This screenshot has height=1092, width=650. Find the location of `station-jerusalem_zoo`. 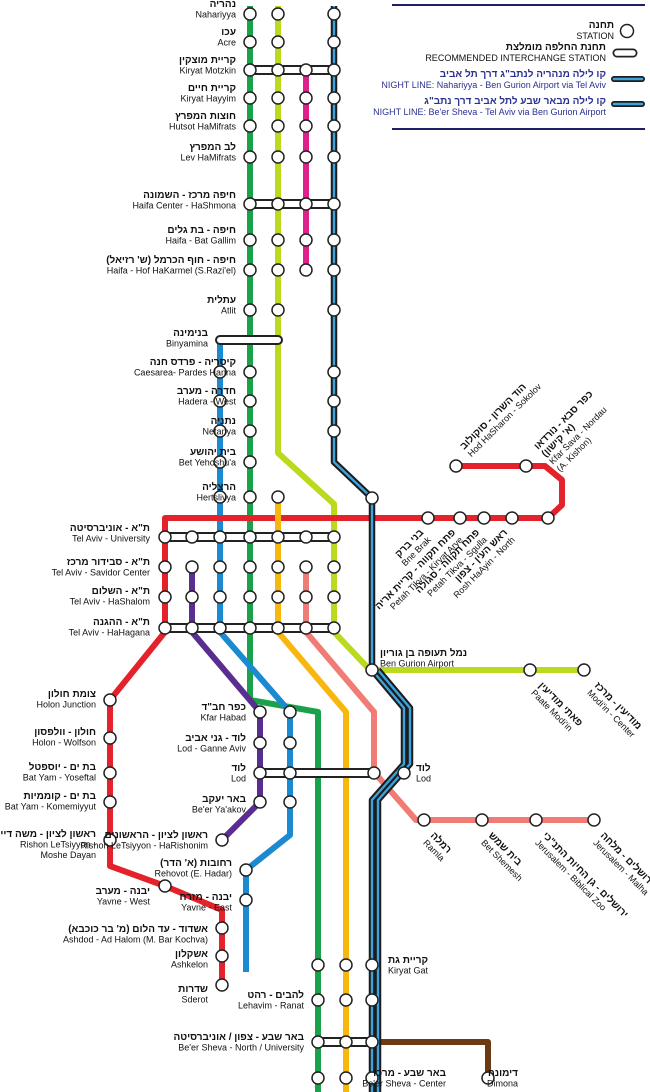

station-jerusalem_zoo is located at coordinates (536, 820).